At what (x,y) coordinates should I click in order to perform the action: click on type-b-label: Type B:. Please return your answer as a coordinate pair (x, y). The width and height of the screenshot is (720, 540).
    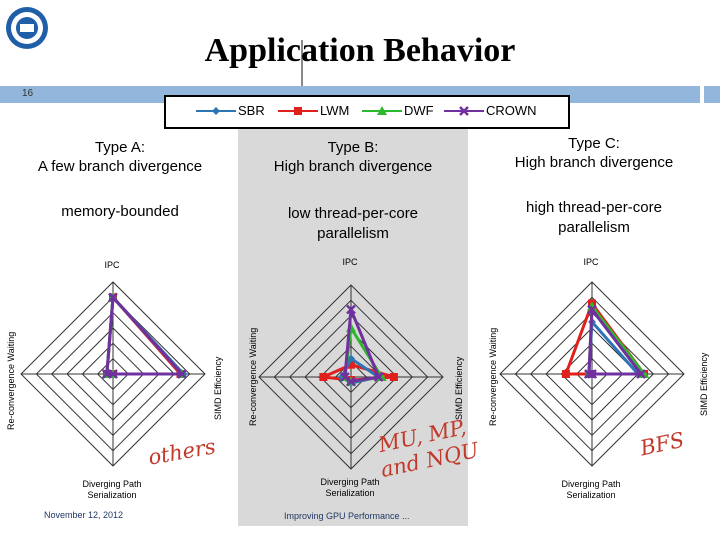
    Looking at the image, I should click on (353, 147).